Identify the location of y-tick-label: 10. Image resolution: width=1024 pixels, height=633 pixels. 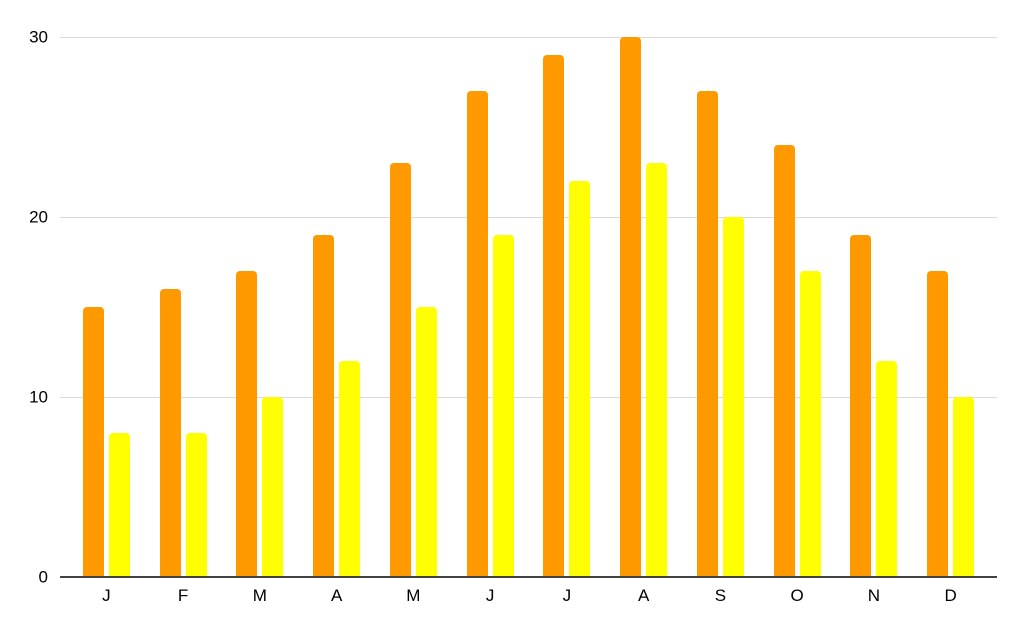
(38, 397).